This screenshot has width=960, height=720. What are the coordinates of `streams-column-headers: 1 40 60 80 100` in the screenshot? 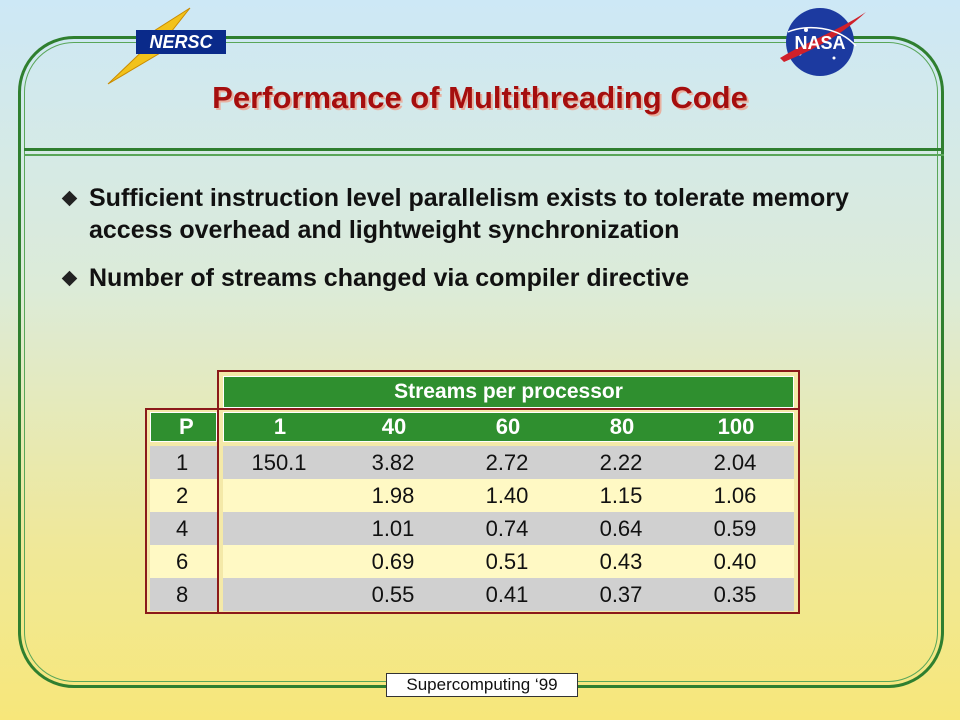 It's located at (508, 427).